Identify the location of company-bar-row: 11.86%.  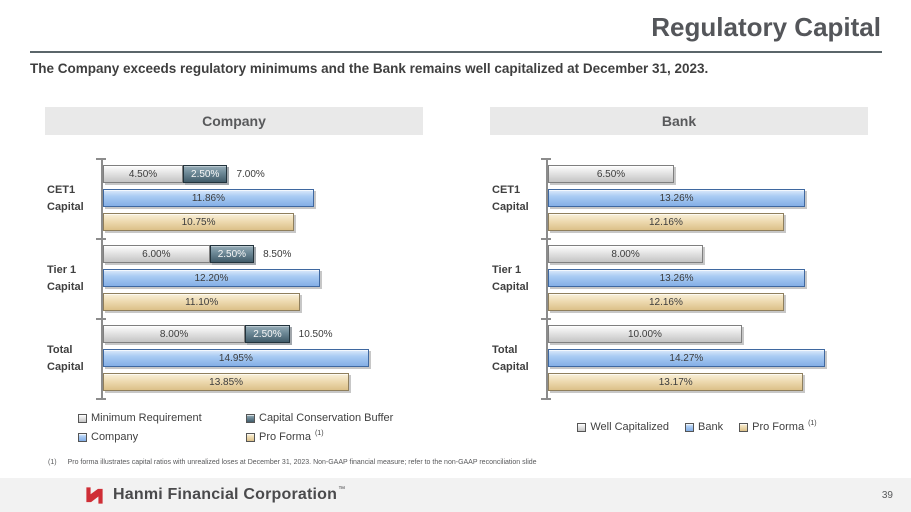
(263, 198).